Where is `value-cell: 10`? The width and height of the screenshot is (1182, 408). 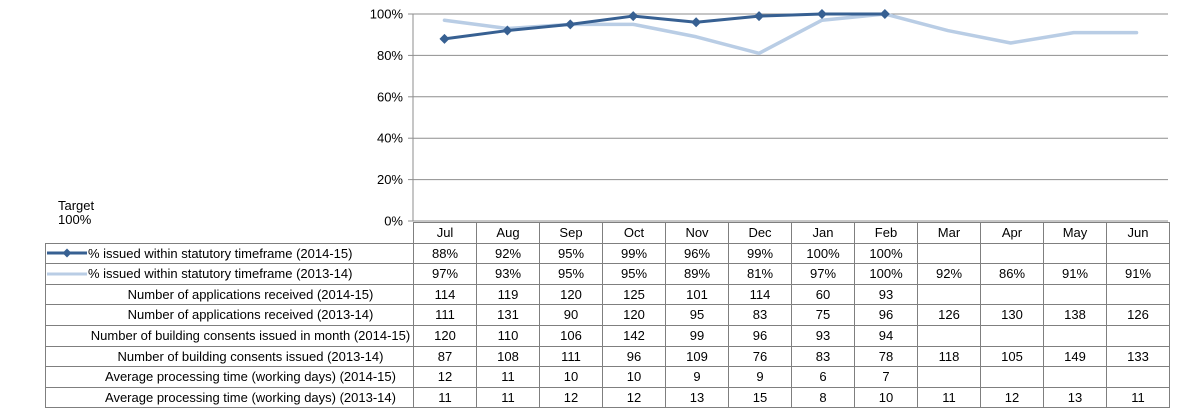 value-cell: 10 is located at coordinates (571, 377).